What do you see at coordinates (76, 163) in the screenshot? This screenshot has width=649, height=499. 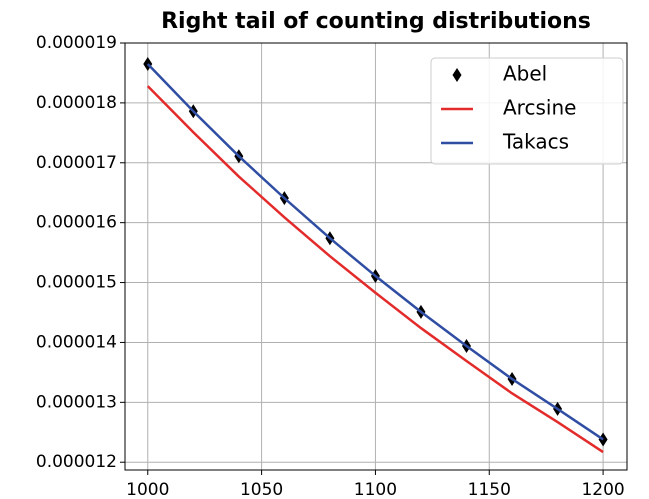 I see `y-tick-label: 0.000017` at bounding box center [76, 163].